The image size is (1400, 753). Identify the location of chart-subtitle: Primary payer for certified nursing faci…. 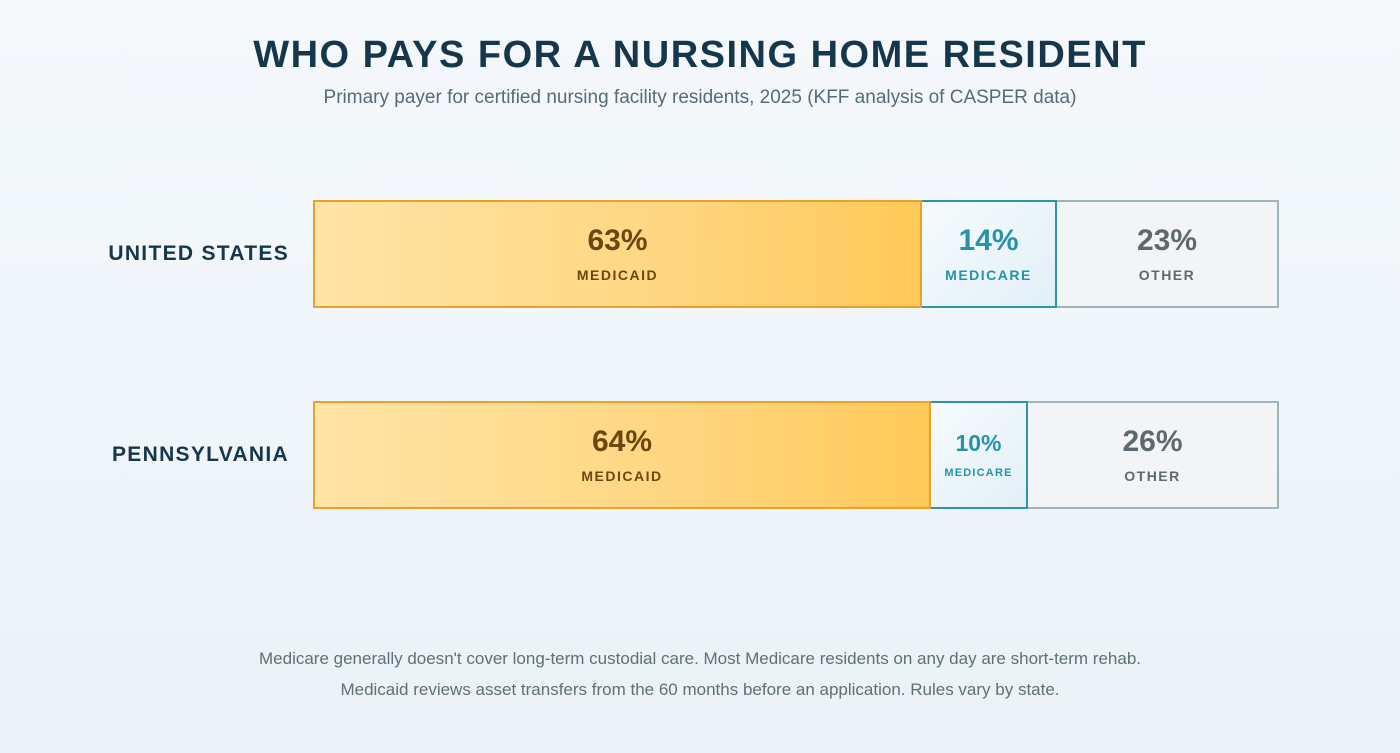
(700, 97).